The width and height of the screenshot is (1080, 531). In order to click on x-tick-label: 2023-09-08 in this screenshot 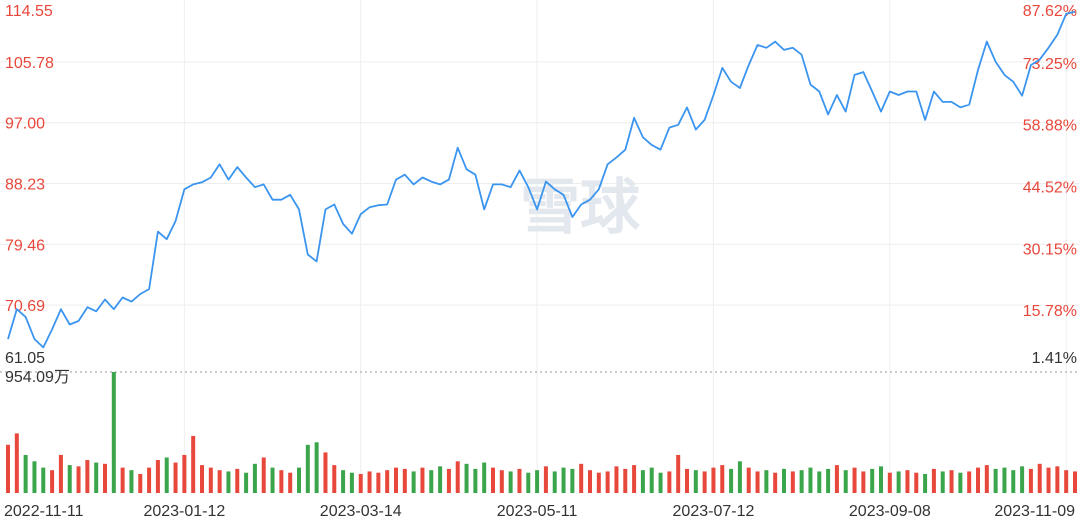, I will do `click(890, 511)`.